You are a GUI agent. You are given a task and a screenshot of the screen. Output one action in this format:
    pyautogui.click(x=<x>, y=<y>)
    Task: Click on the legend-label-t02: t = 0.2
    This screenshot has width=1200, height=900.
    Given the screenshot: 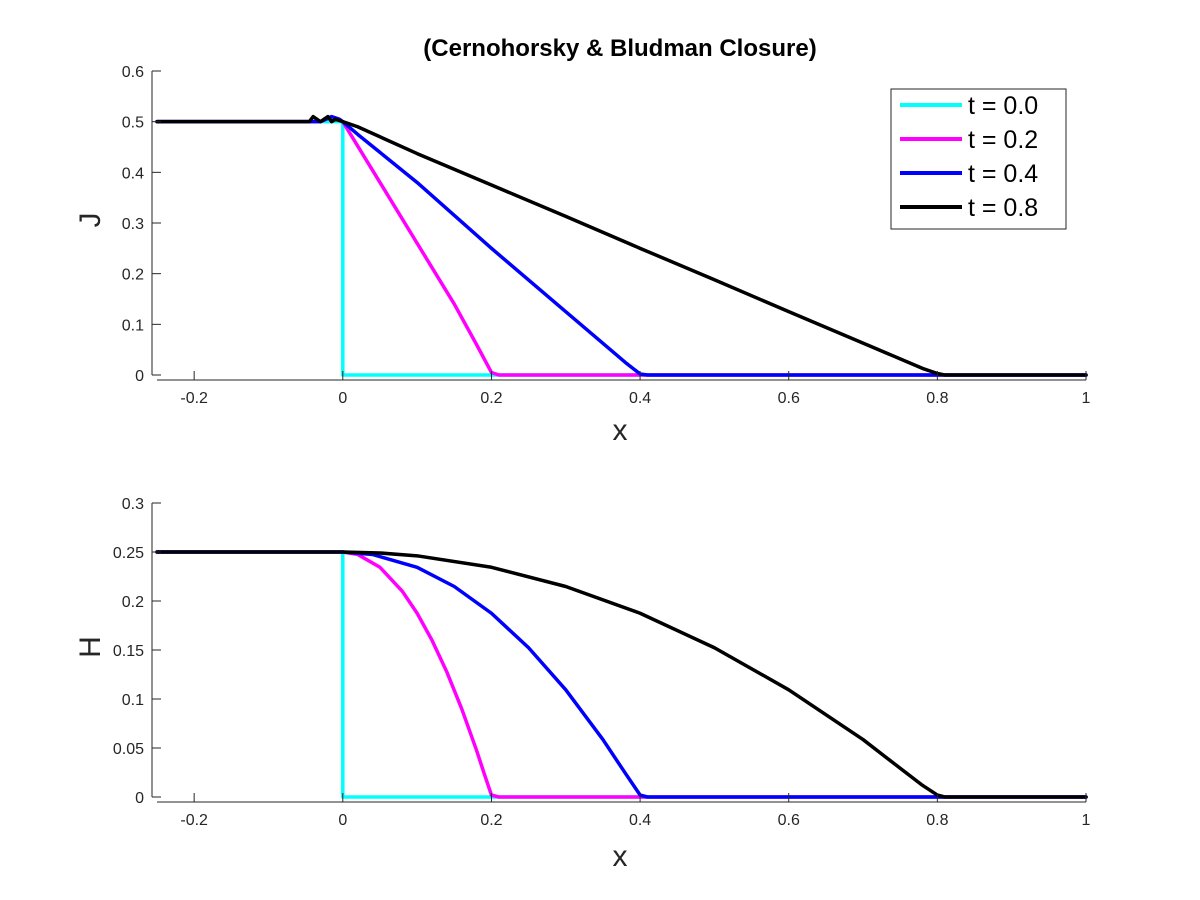 What is the action you would take?
    pyautogui.click(x=1003, y=140)
    